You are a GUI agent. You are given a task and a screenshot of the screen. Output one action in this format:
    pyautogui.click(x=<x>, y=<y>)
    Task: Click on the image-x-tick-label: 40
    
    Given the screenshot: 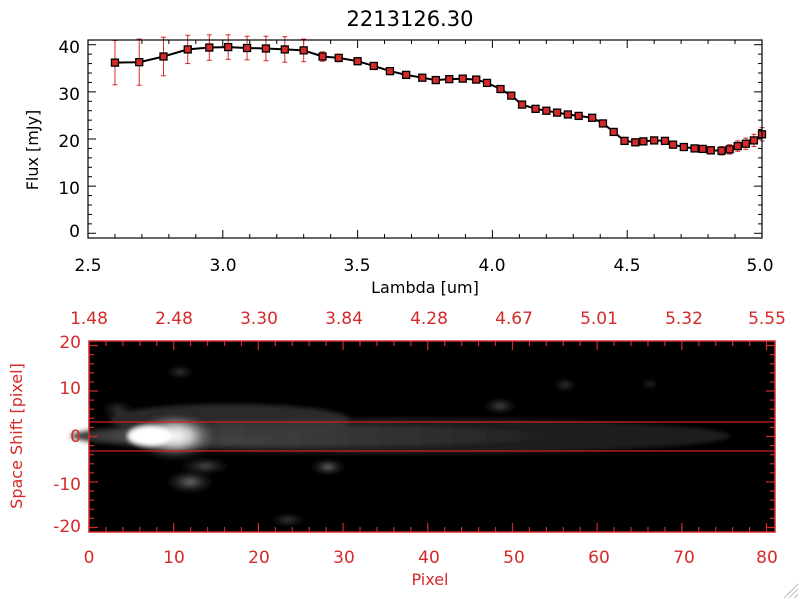 What is the action you would take?
    pyautogui.click(x=429, y=558)
    